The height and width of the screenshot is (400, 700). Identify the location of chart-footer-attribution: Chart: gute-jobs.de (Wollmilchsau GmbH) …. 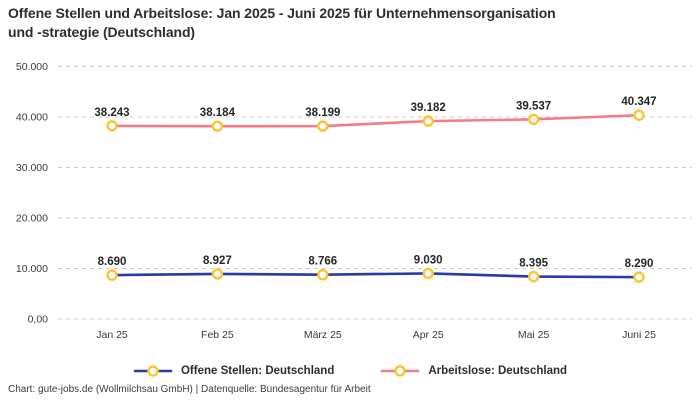
(189, 389).